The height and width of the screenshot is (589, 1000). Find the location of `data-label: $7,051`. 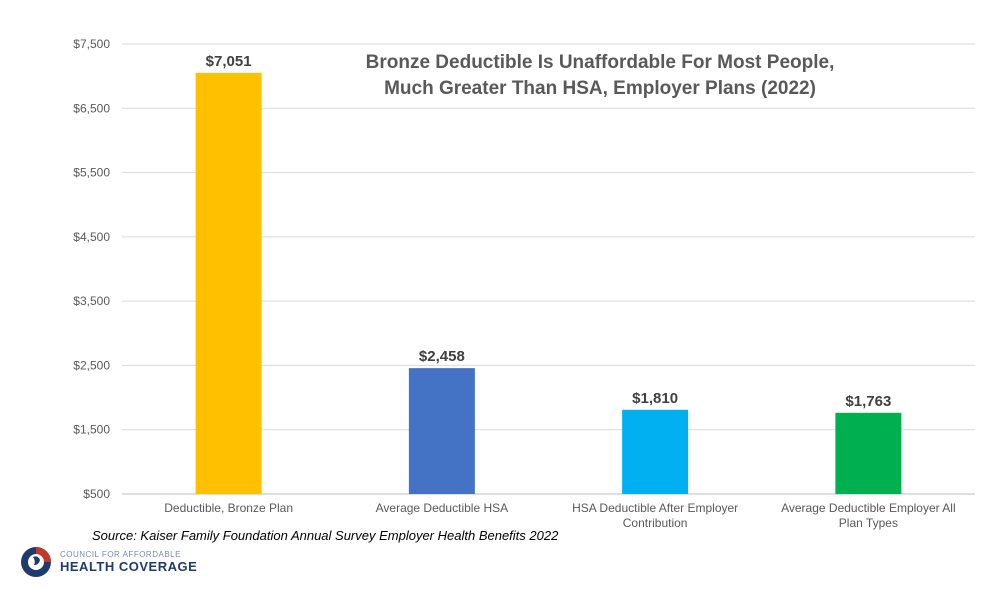

data-label: $7,051 is located at coordinates (229, 61).